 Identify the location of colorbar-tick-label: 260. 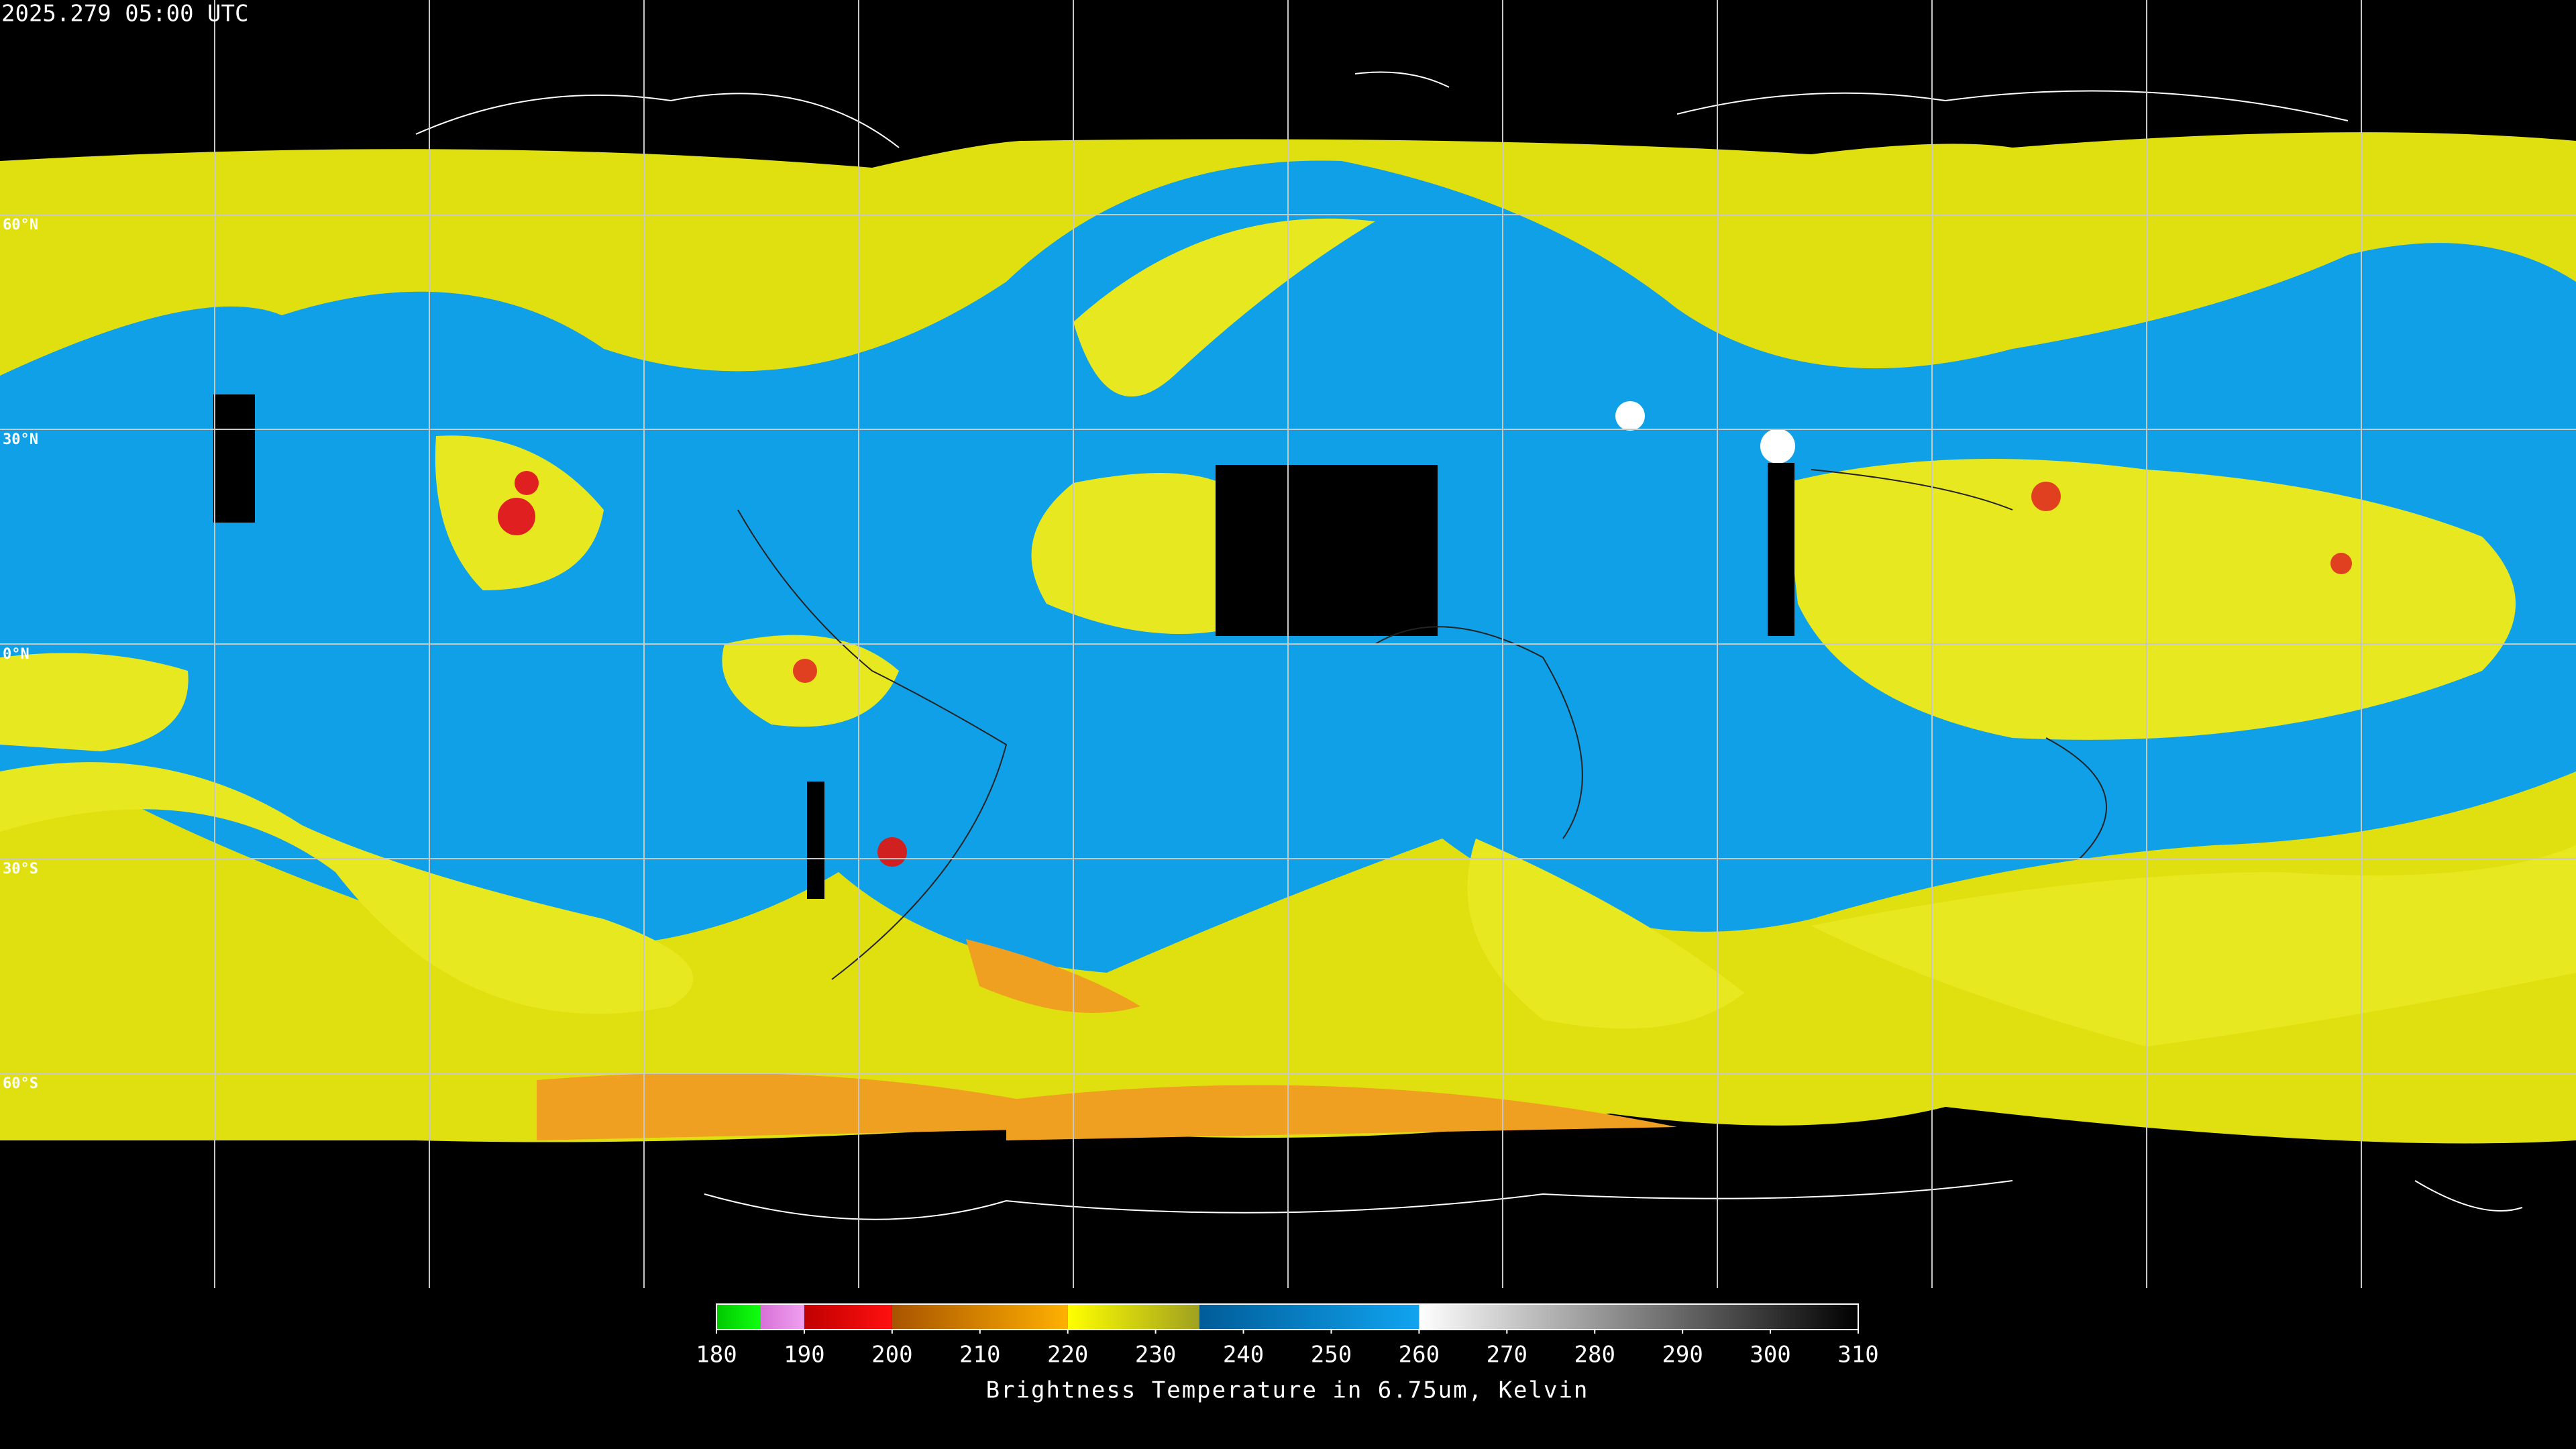
(1419, 1355).